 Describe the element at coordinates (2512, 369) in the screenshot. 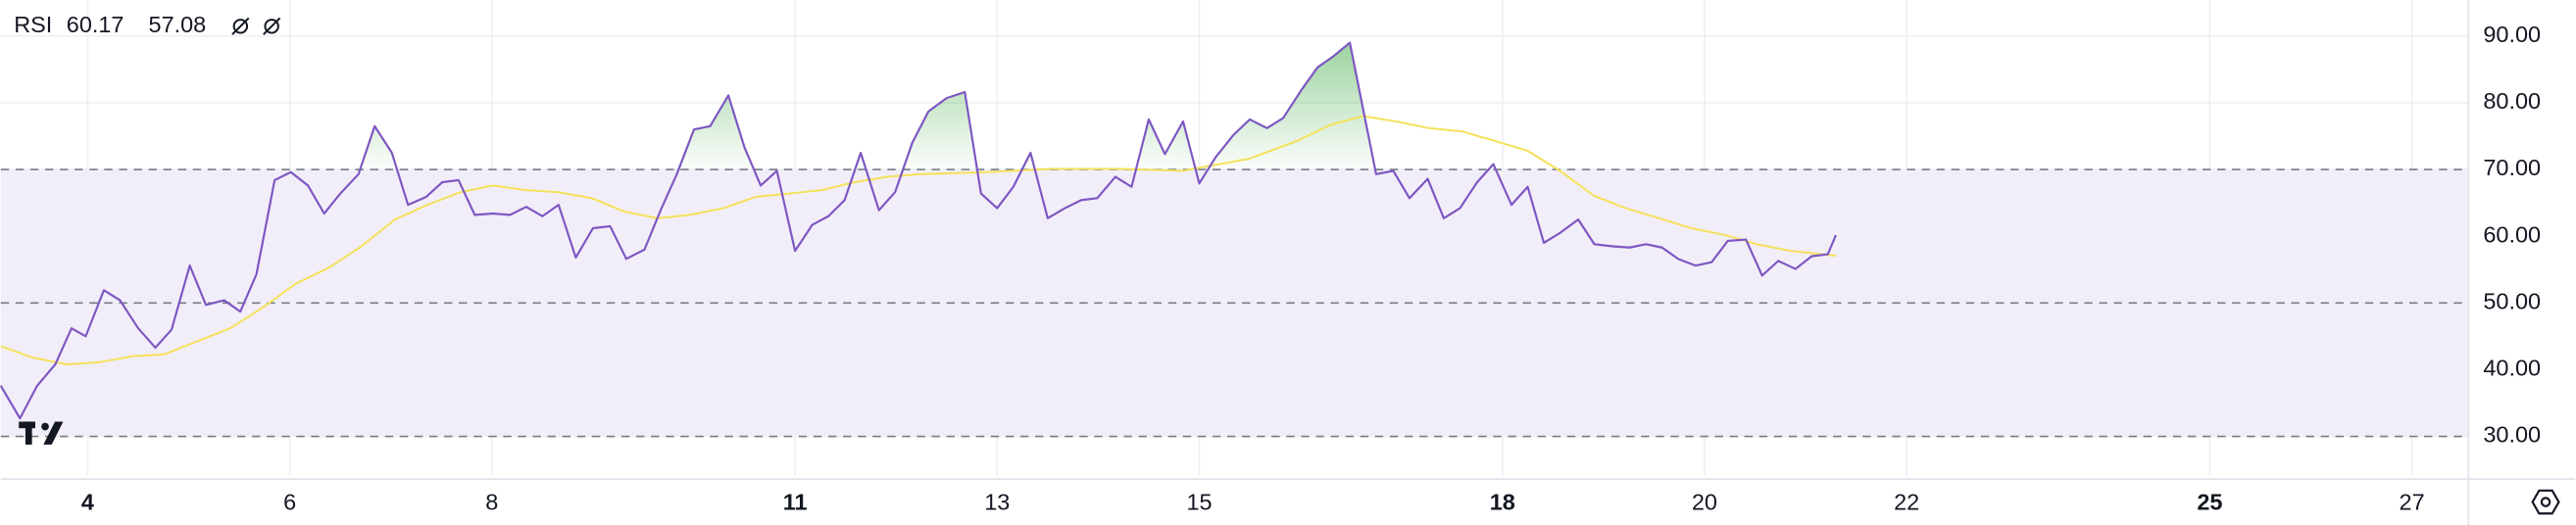

I see `y-tick-label: 40.00` at that location.